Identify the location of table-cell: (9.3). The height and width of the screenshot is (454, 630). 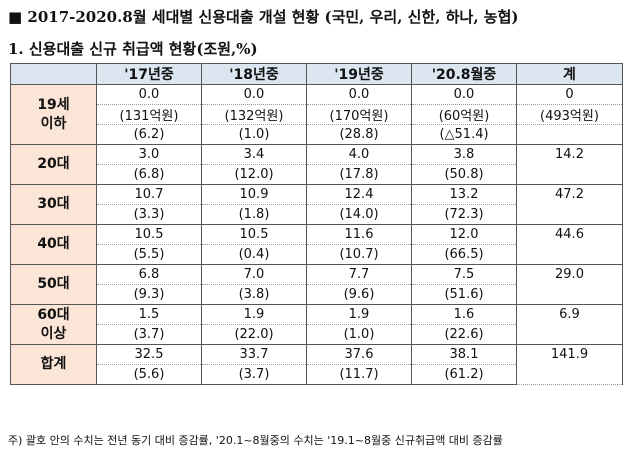
(149, 294).